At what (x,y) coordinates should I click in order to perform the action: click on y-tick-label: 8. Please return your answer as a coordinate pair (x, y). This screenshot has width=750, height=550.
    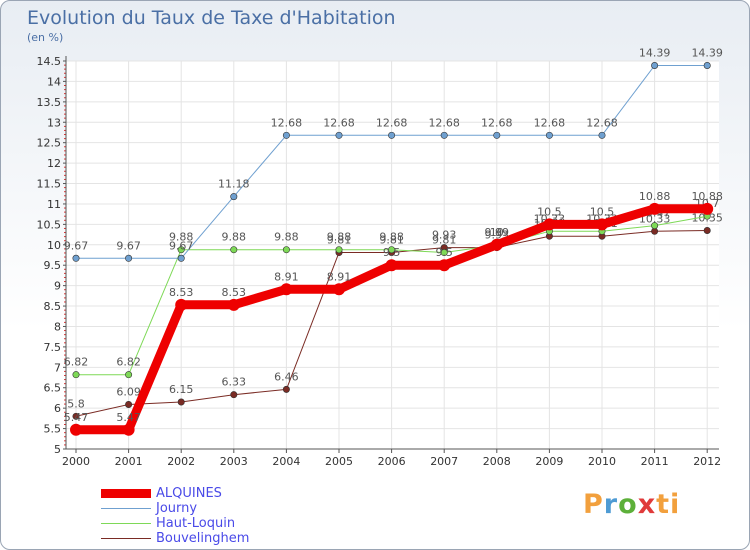
    Looking at the image, I should click on (57, 326).